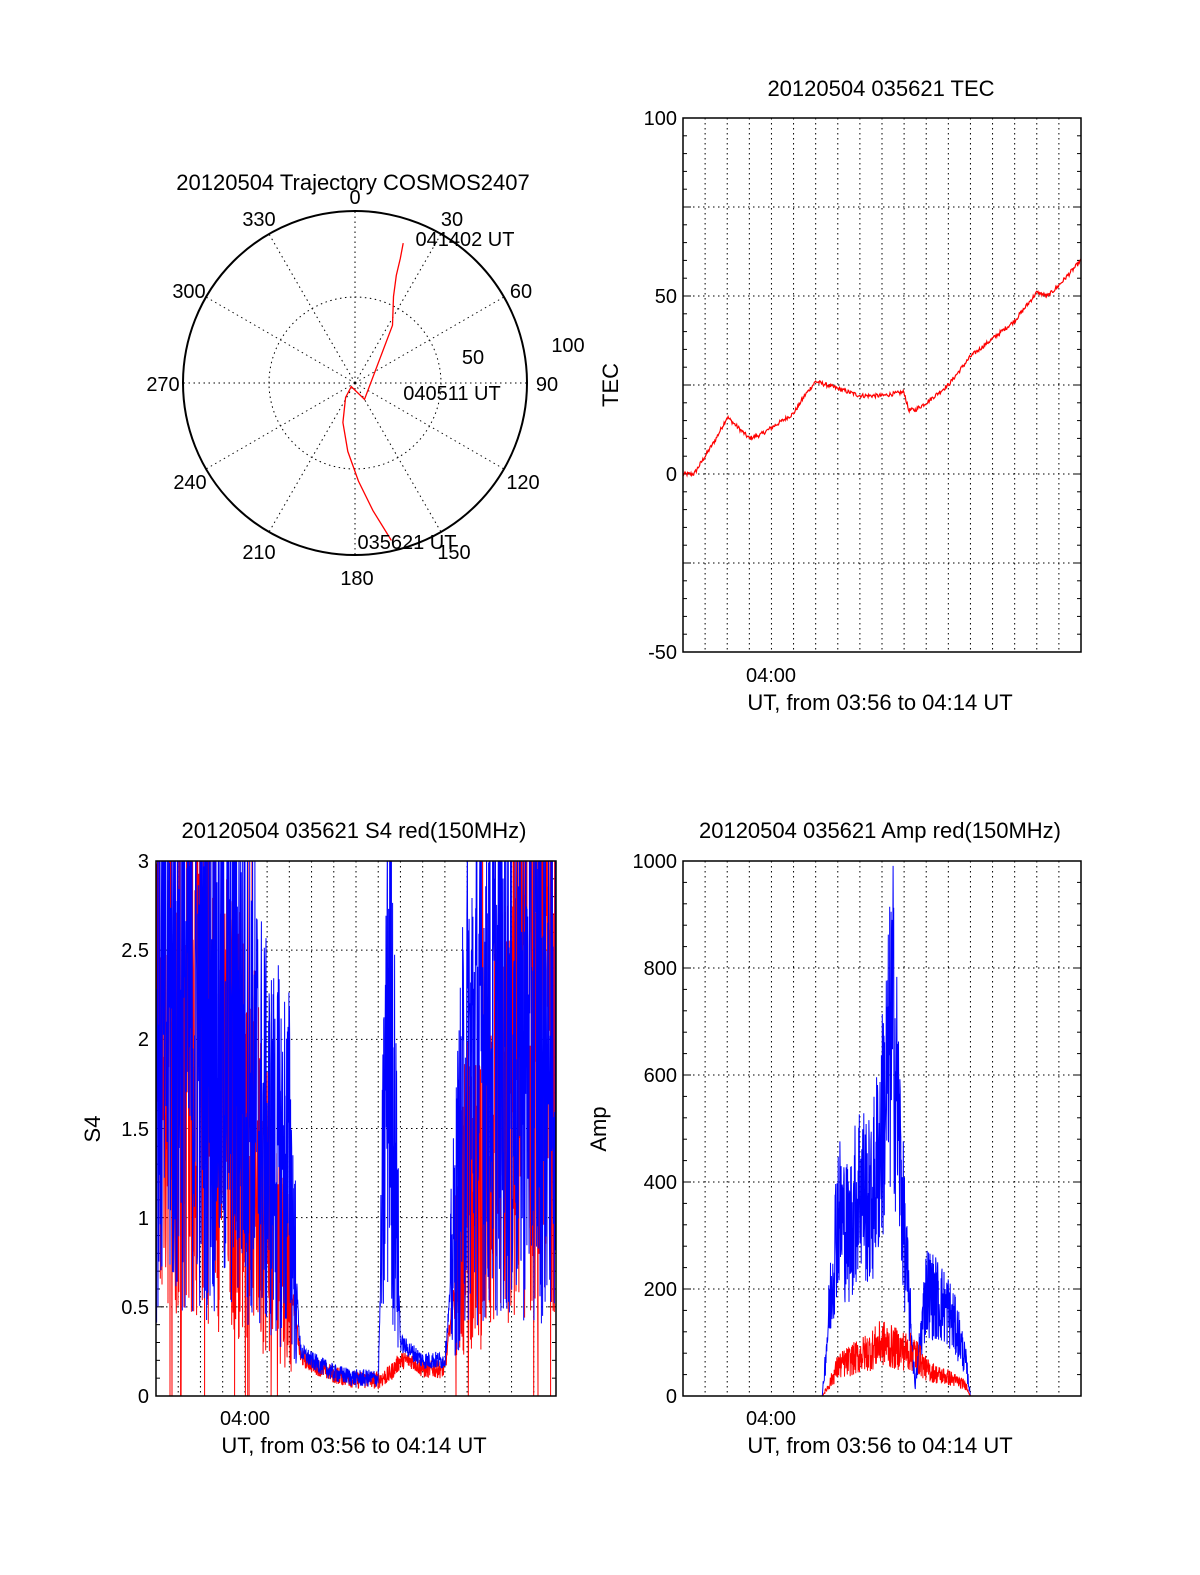 Image resolution: width=1200 pixels, height=1575 pixels. I want to click on s4-series, so click(356, 1128).